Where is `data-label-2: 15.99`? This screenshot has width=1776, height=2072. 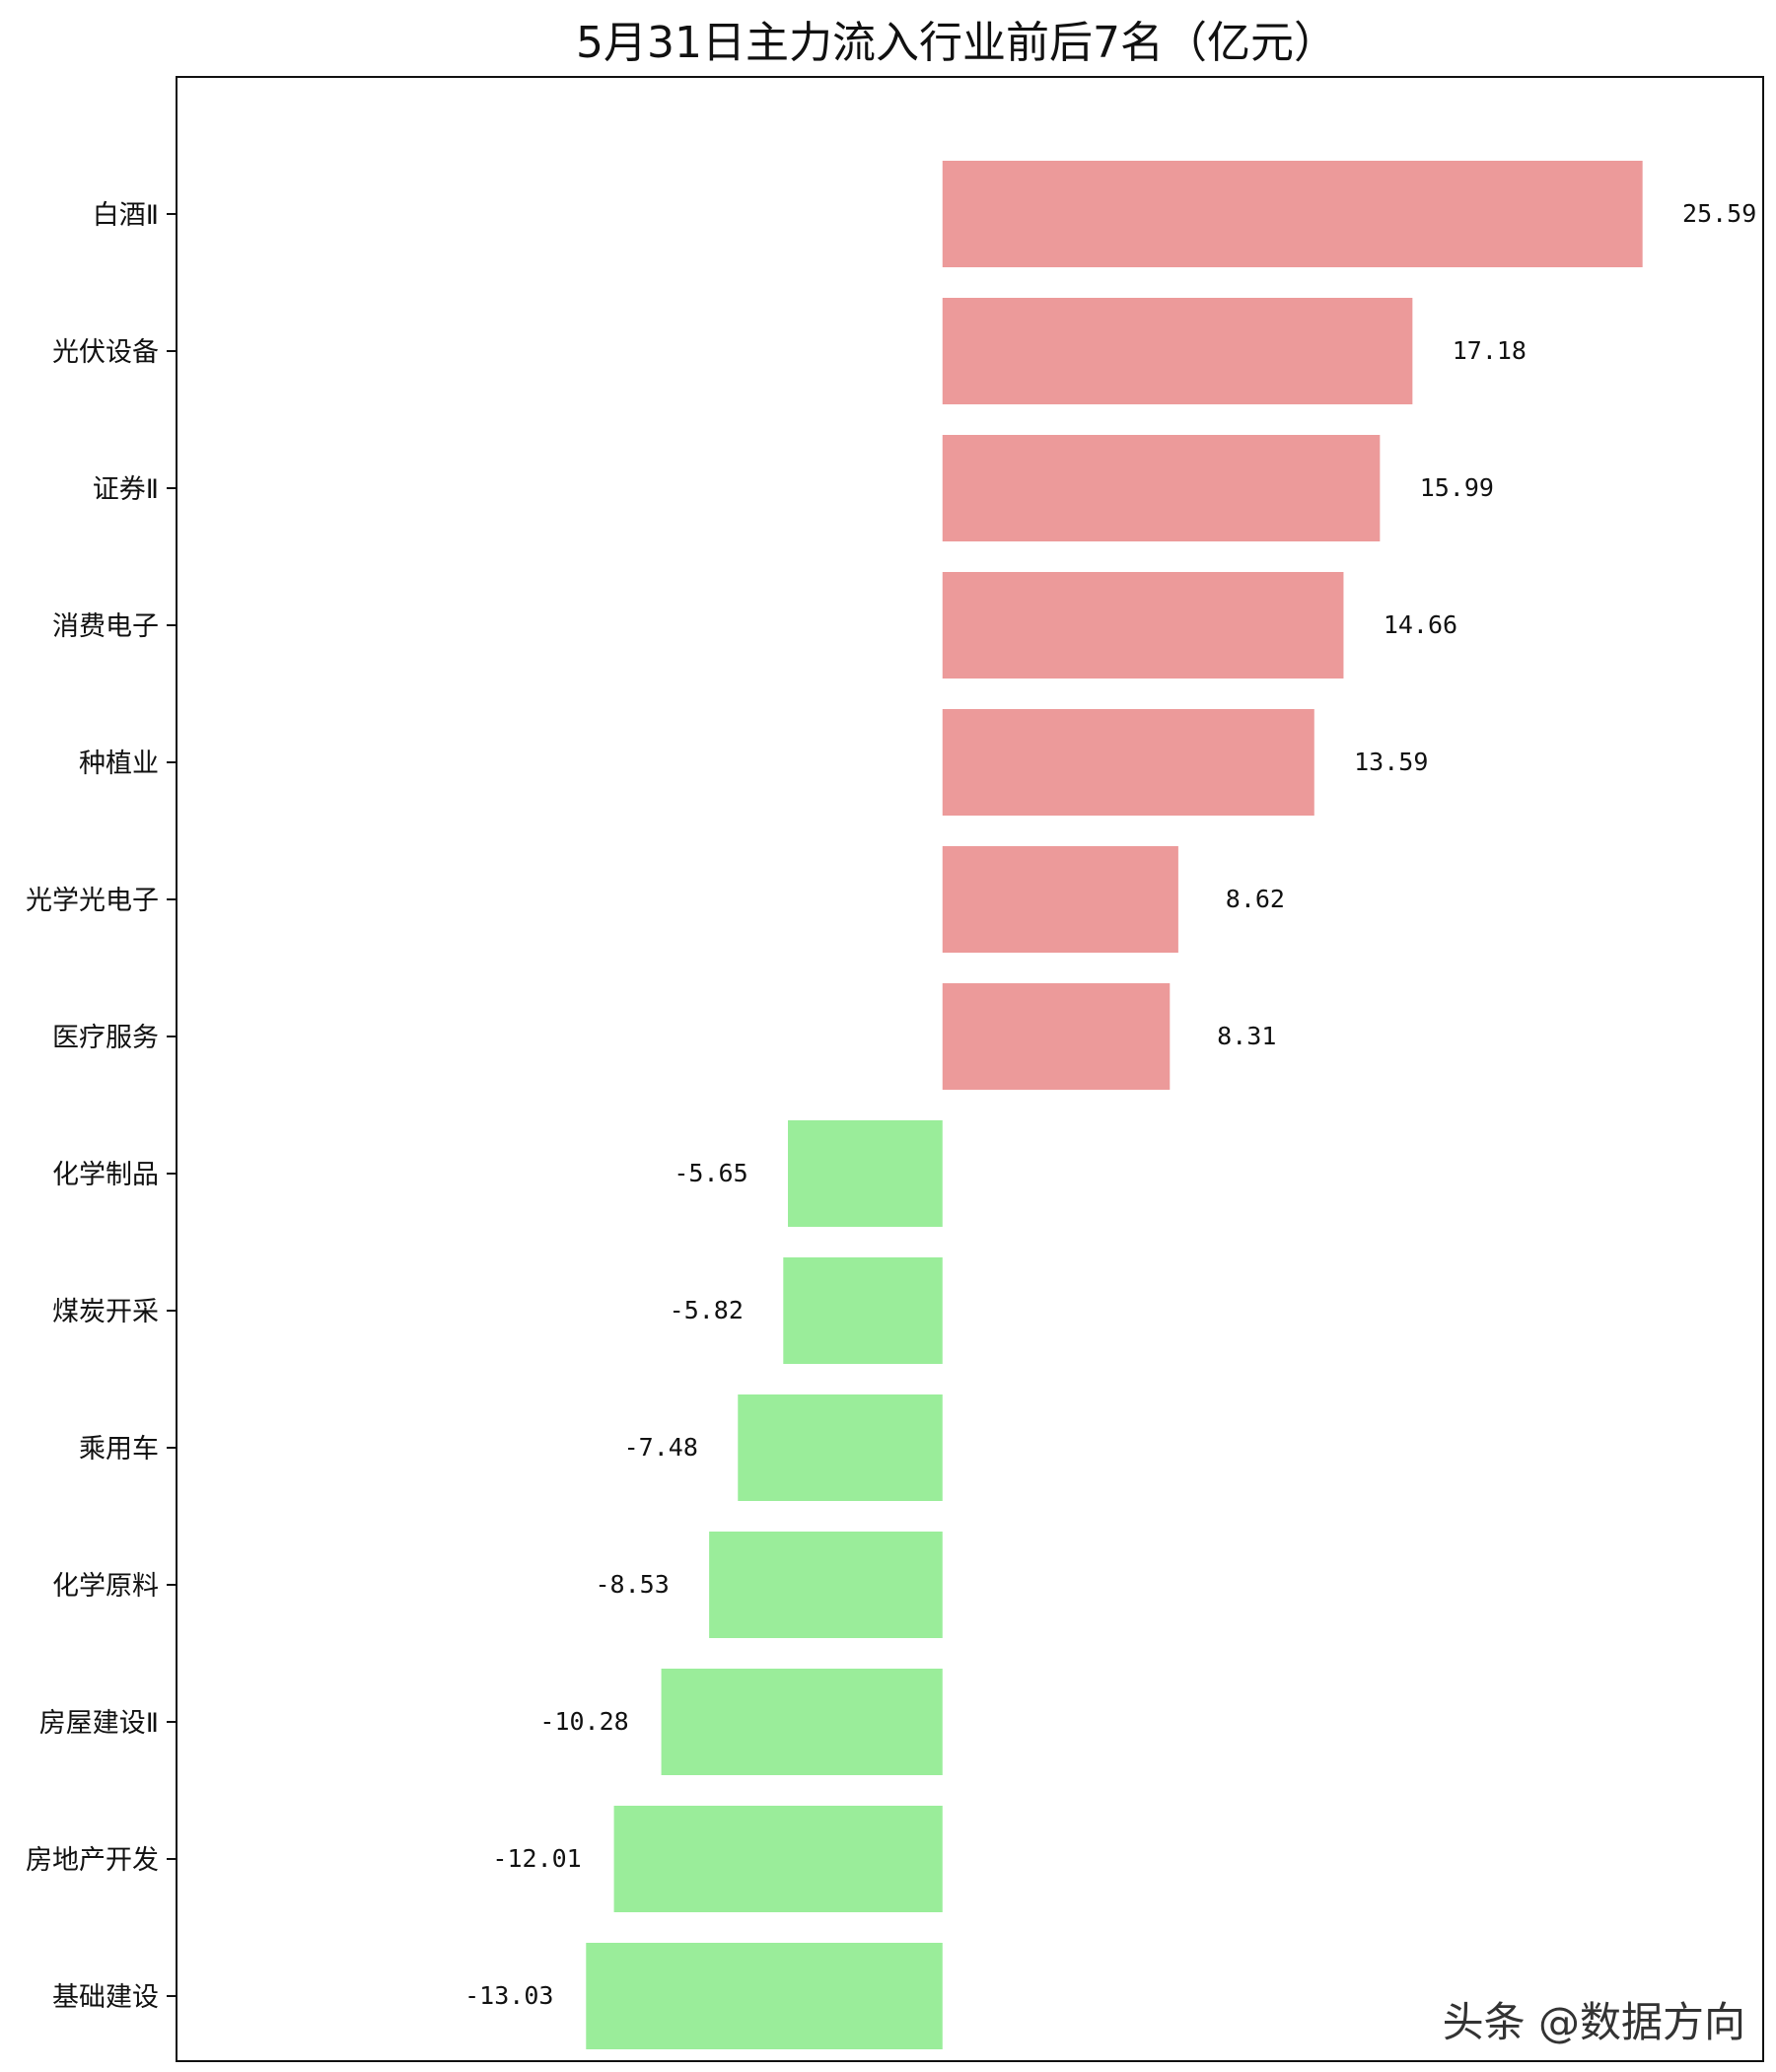
data-label-2: 15.99 is located at coordinates (1457, 487).